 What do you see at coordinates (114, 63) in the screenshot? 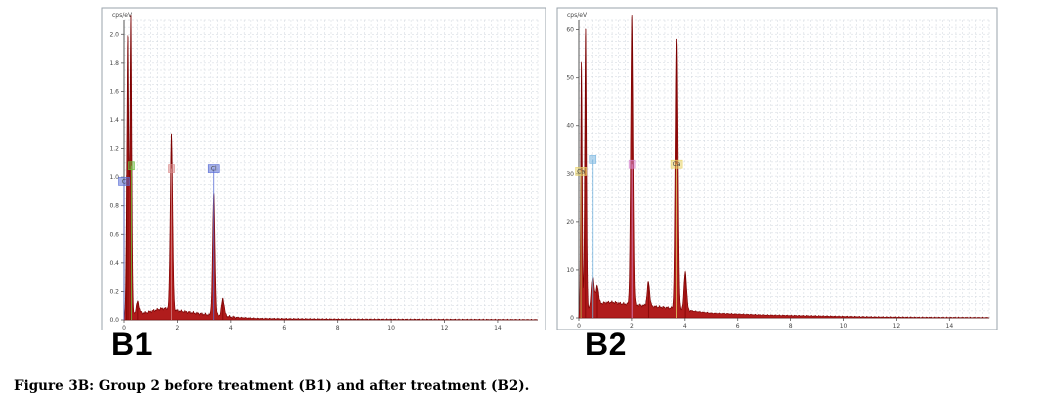
I see `y-tick-label: 1.8` at bounding box center [114, 63].